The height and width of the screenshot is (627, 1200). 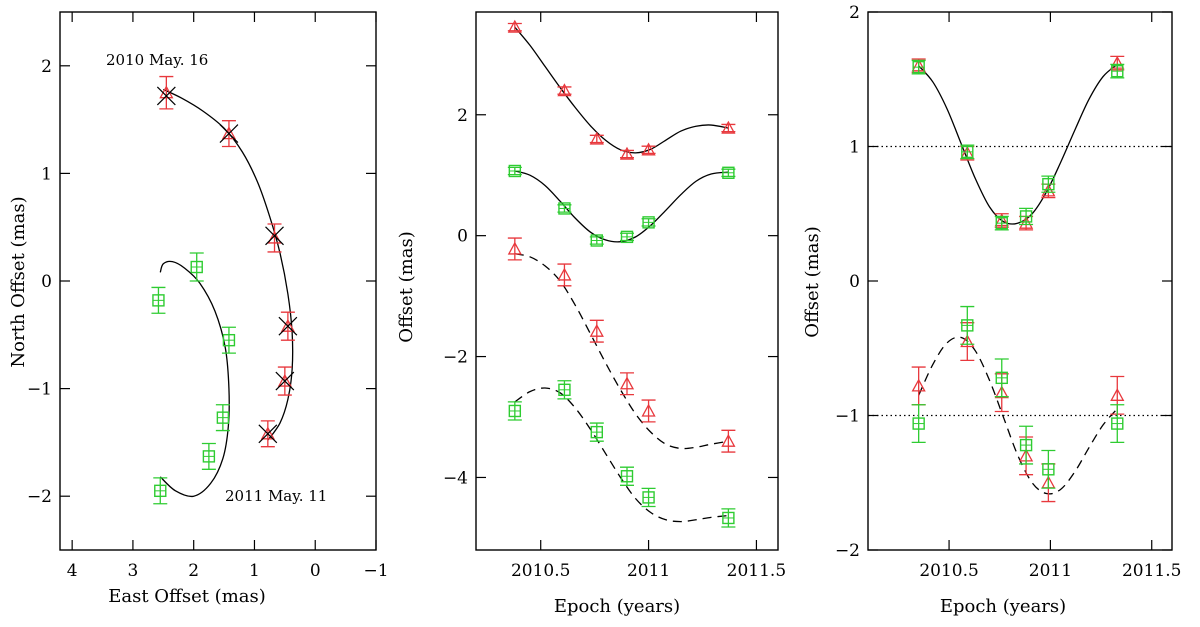 What do you see at coordinates (617, 606) in the screenshot?
I see `x-axis-label-panel-2: Epoch (years)` at bounding box center [617, 606].